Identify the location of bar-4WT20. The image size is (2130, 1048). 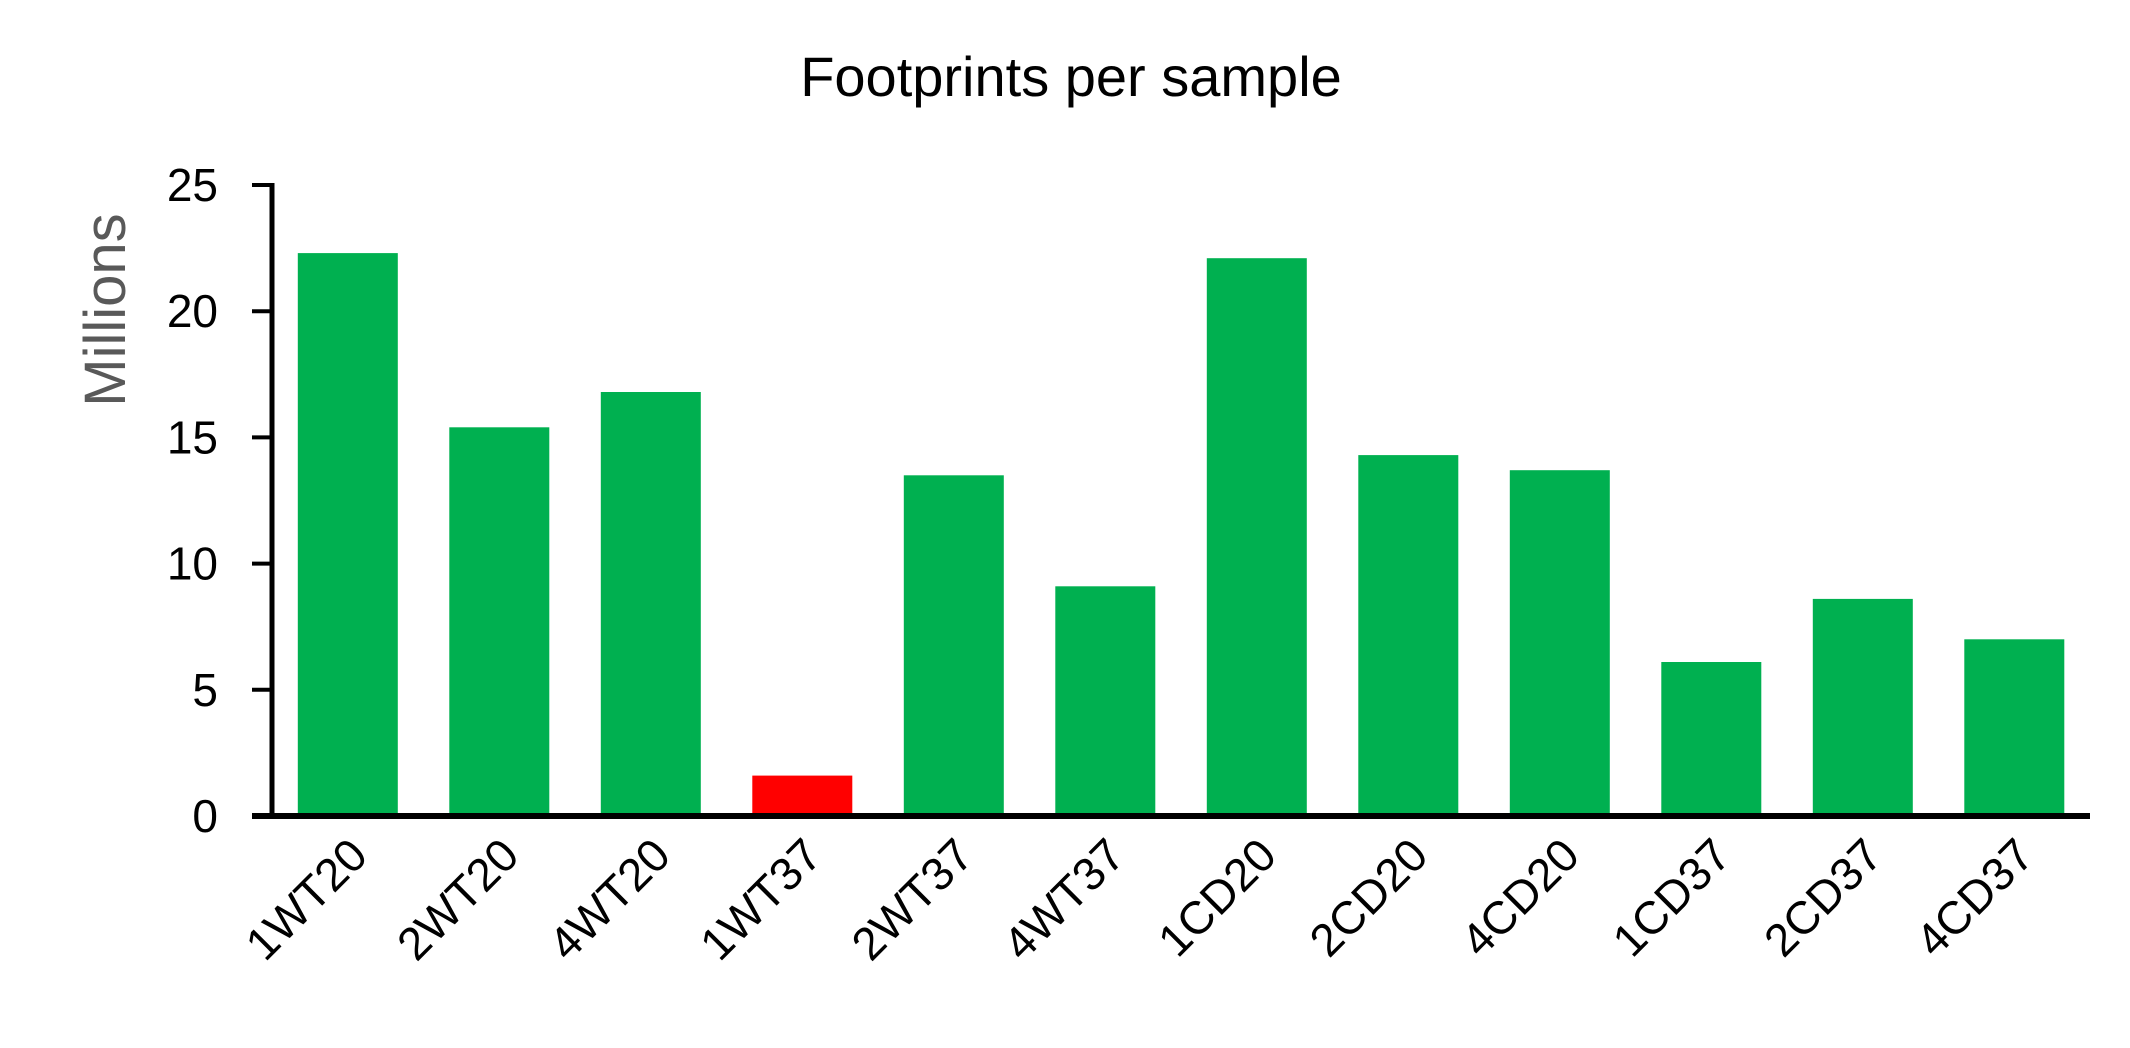
(650, 604).